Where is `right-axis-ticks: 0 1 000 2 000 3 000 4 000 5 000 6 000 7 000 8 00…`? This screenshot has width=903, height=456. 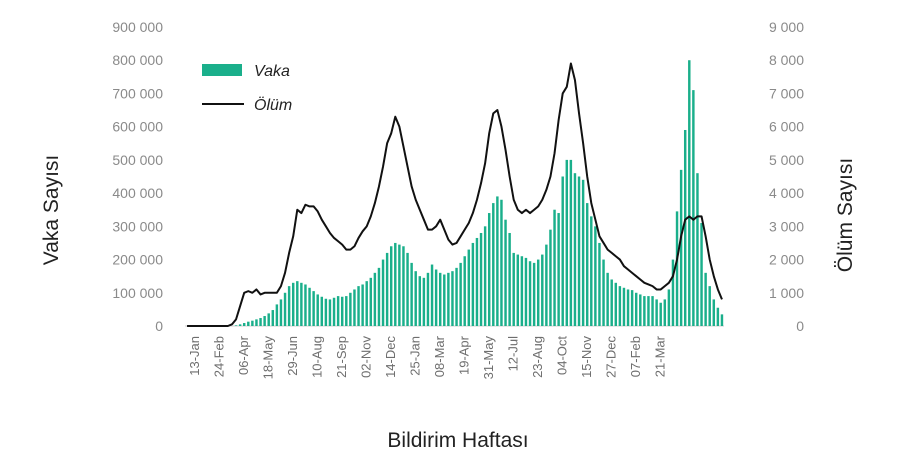 right-axis-ticks: 0 1 000 2 000 3 000 4 000 5 000 6 000 7 000 8 00… is located at coordinates (786, 176).